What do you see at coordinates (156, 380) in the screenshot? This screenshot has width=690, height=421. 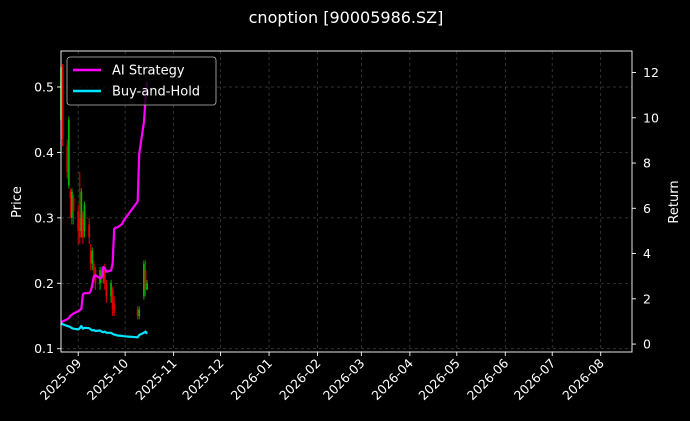 I see `x-tick-label: 2025-11` at bounding box center [156, 380].